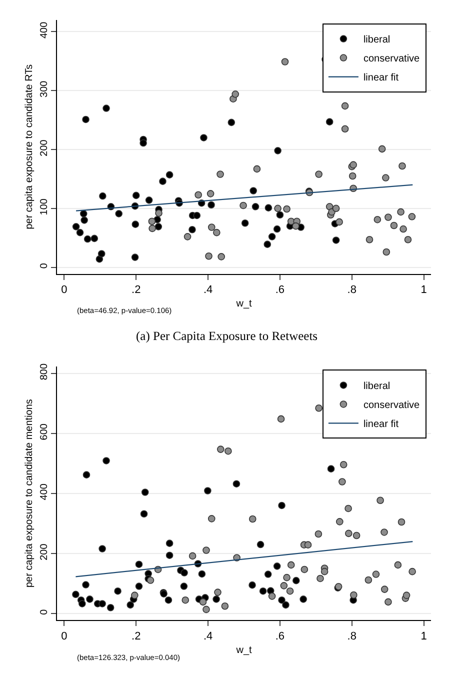  I want to click on y-tick-label: 100, so click(44, 207).